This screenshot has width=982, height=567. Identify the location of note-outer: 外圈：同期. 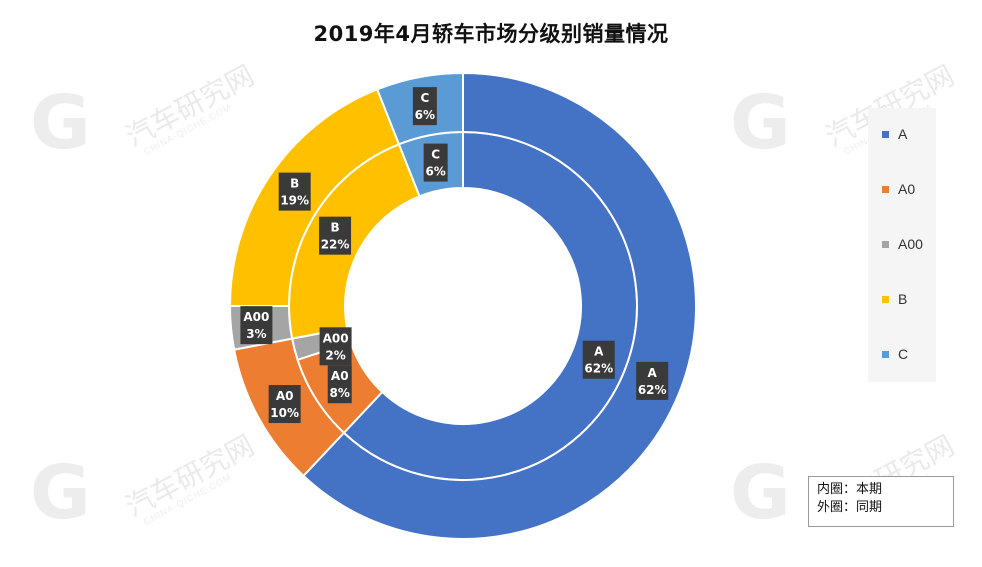
(850, 507).